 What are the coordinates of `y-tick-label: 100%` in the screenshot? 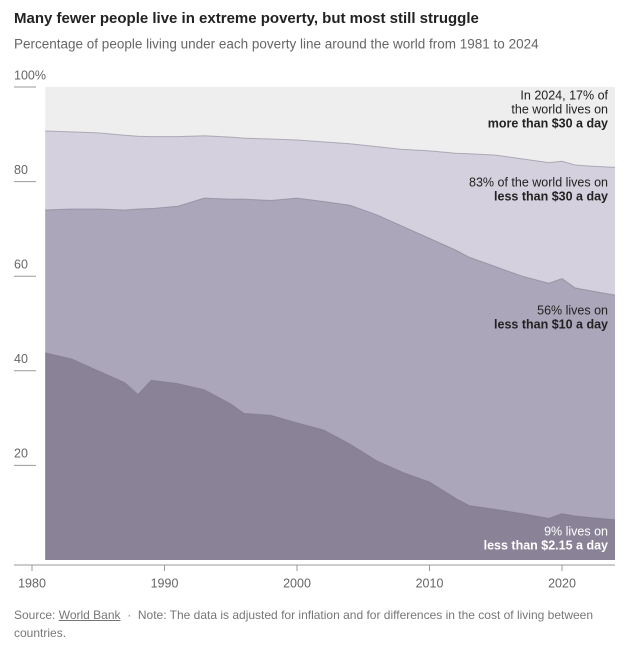 It's located at (30, 75).